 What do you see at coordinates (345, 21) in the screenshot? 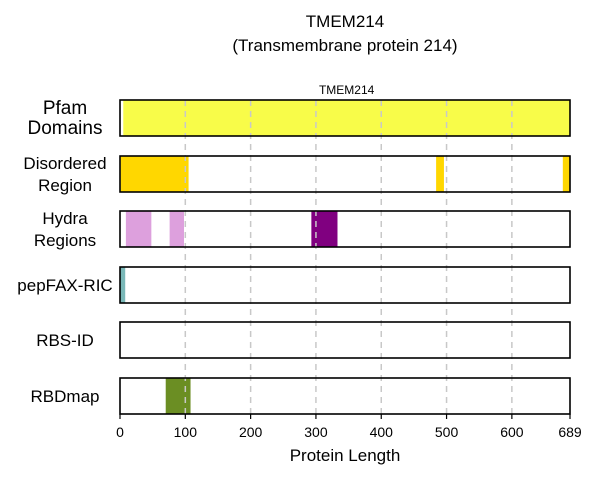
I see `chart-title: TMEM214` at bounding box center [345, 21].